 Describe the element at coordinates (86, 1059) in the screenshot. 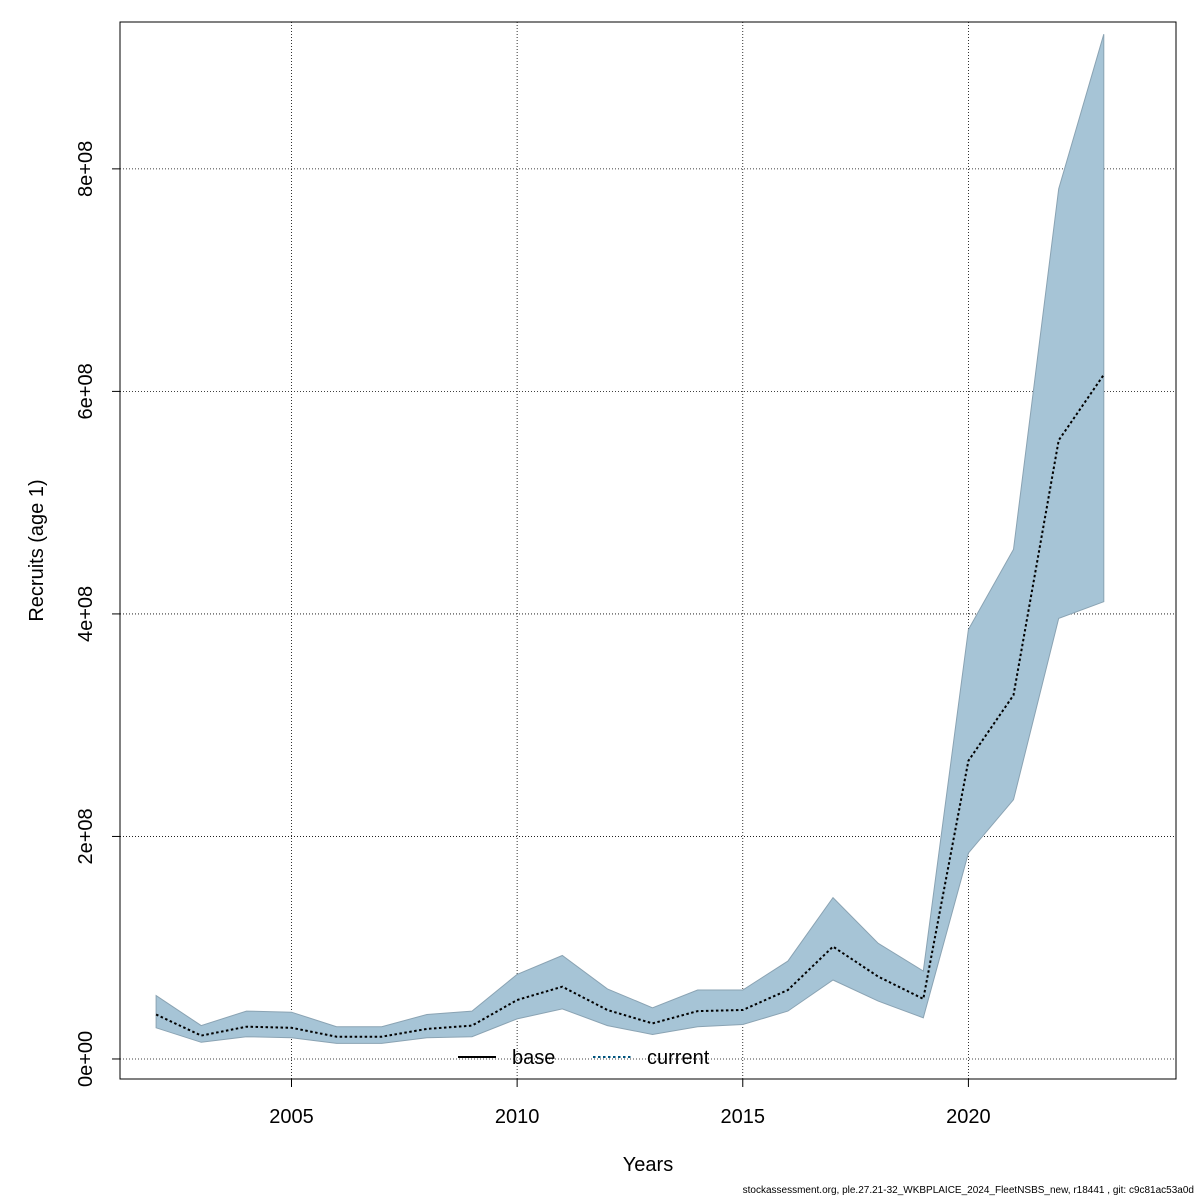

I see `y-tick-label-0e+00: 0e+00` at that location.